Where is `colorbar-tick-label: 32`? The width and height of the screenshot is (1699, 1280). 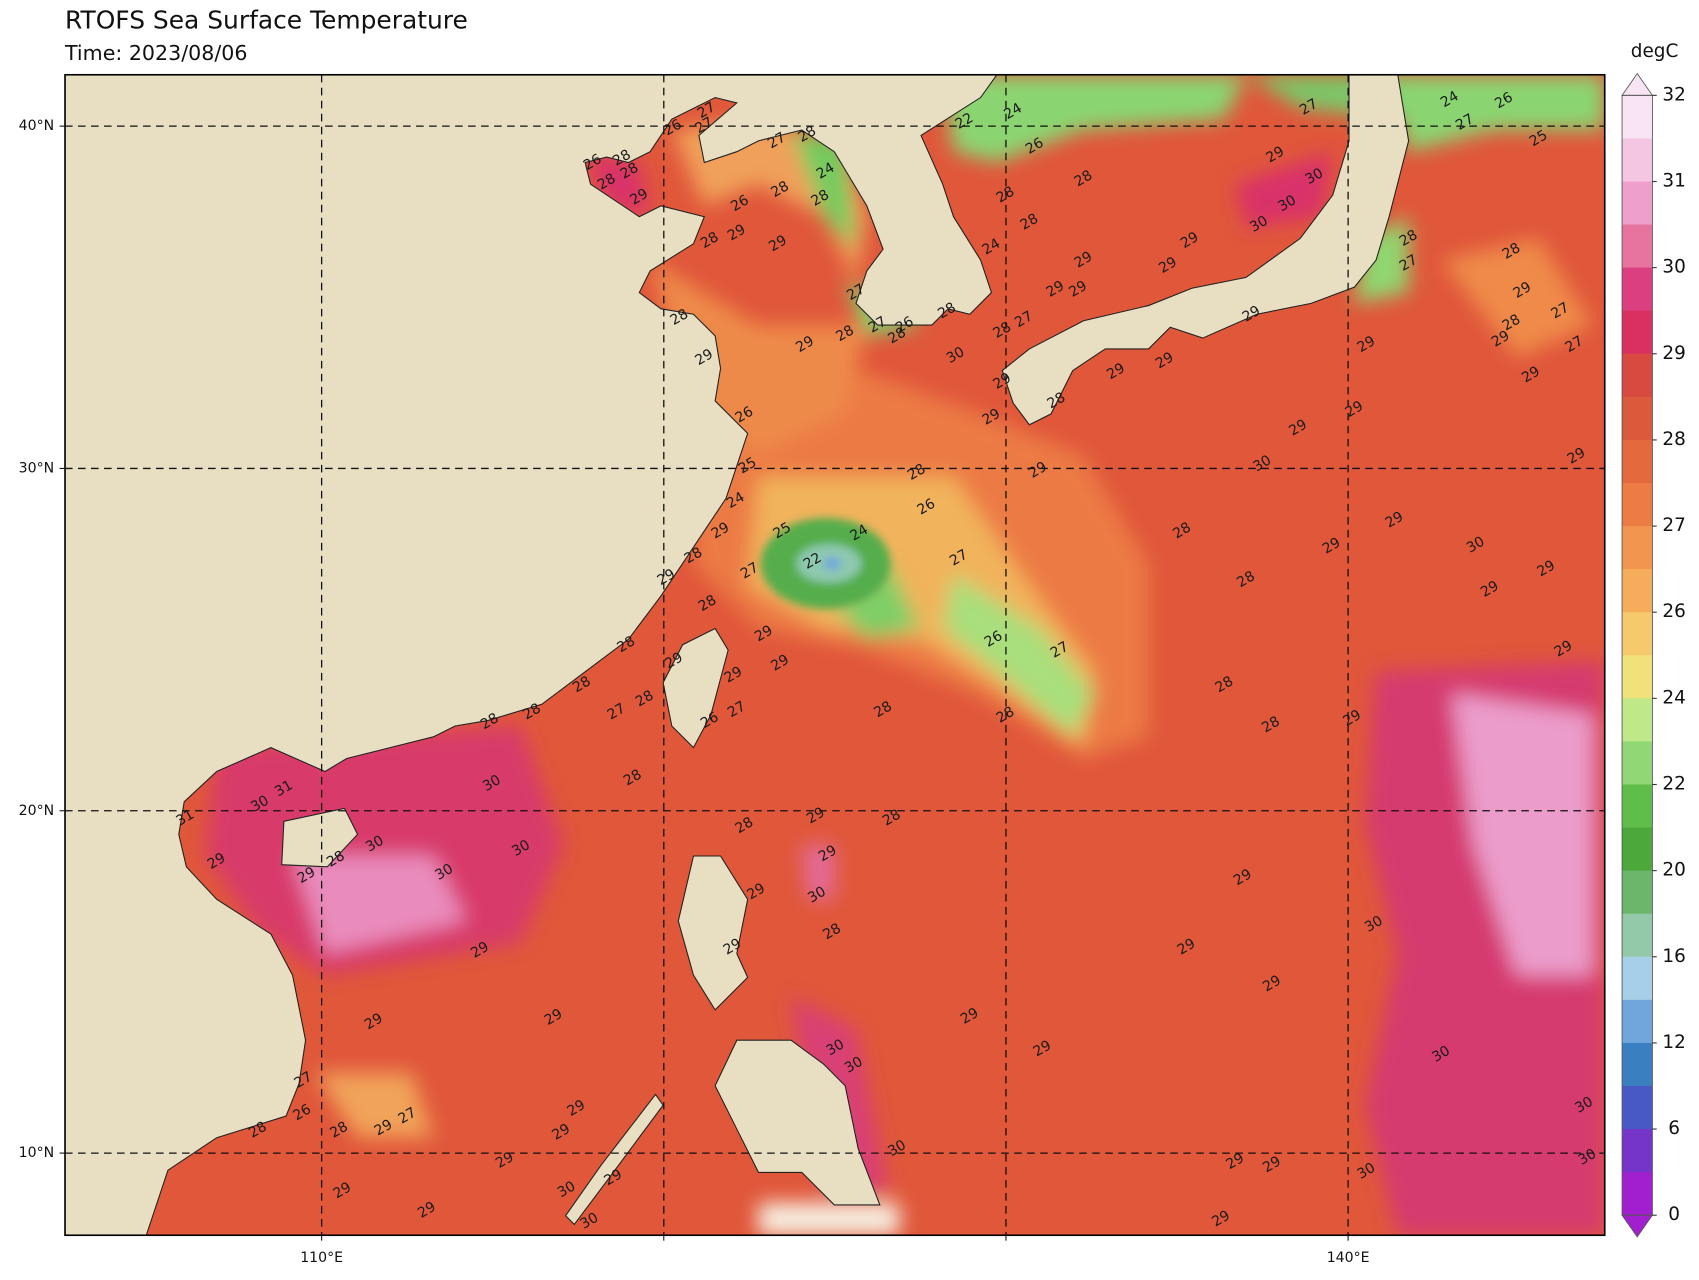
colorbar-tick-label: 32 is located at coordinates (1673, 94).